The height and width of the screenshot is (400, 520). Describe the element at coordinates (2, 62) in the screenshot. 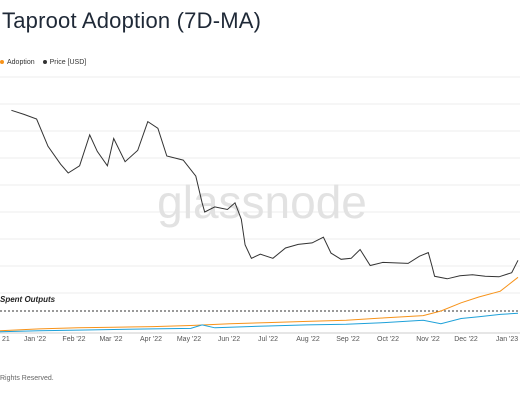

I see `legend-dot-adoption` at that location.